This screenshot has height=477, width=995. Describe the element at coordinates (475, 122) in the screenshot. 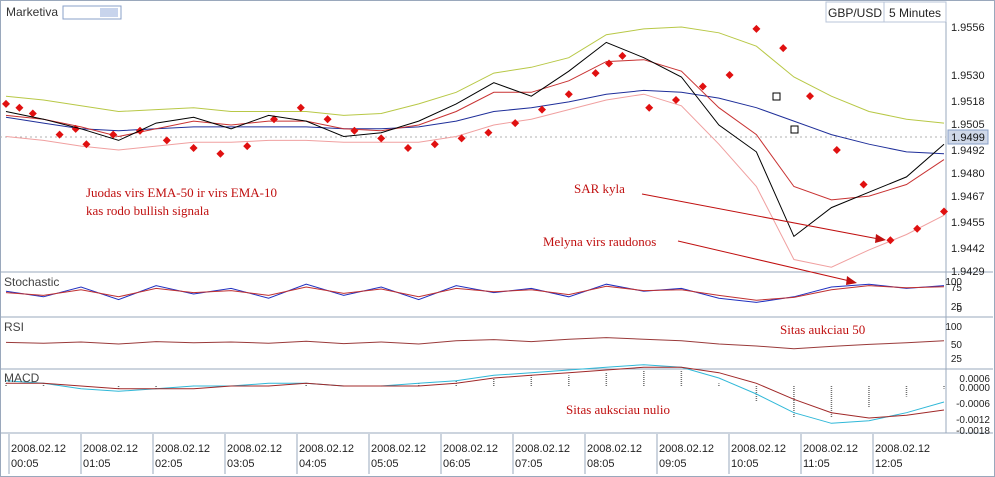

I see `ema50-line` at that location.